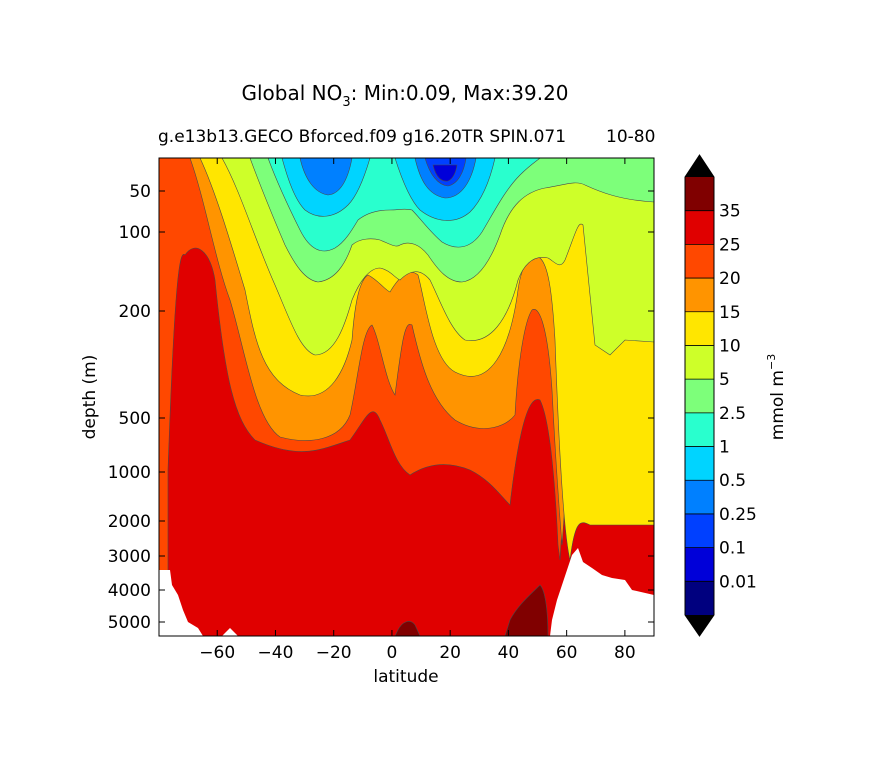 This screenshot has height=766, width=869. What do you see at coordinates (405, 677) in the screenshot?
I see `x-axis-label: latitude` at bounding box center [405, 677].